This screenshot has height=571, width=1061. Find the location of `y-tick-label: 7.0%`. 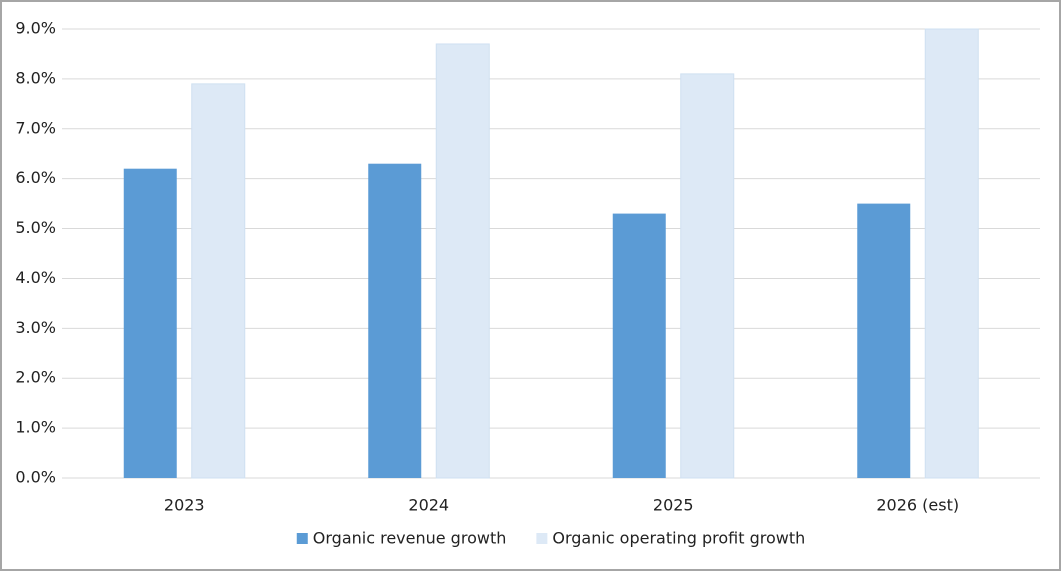

y-tick-label: 7.0% is located at coordinates (35, 127).